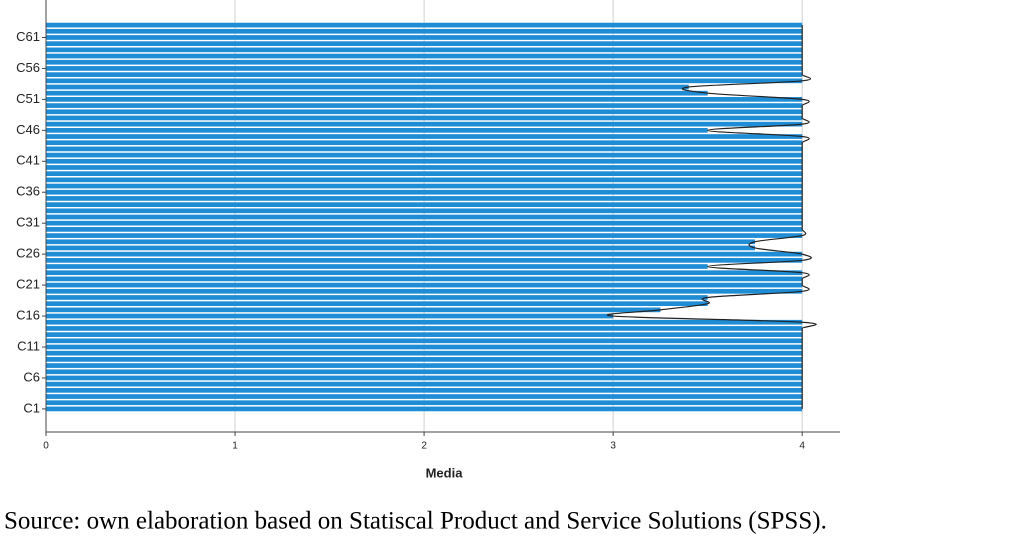  Describe the element at coordinates (424, 446) in the screenshot. I see `x-tick-label: 2` at that location.